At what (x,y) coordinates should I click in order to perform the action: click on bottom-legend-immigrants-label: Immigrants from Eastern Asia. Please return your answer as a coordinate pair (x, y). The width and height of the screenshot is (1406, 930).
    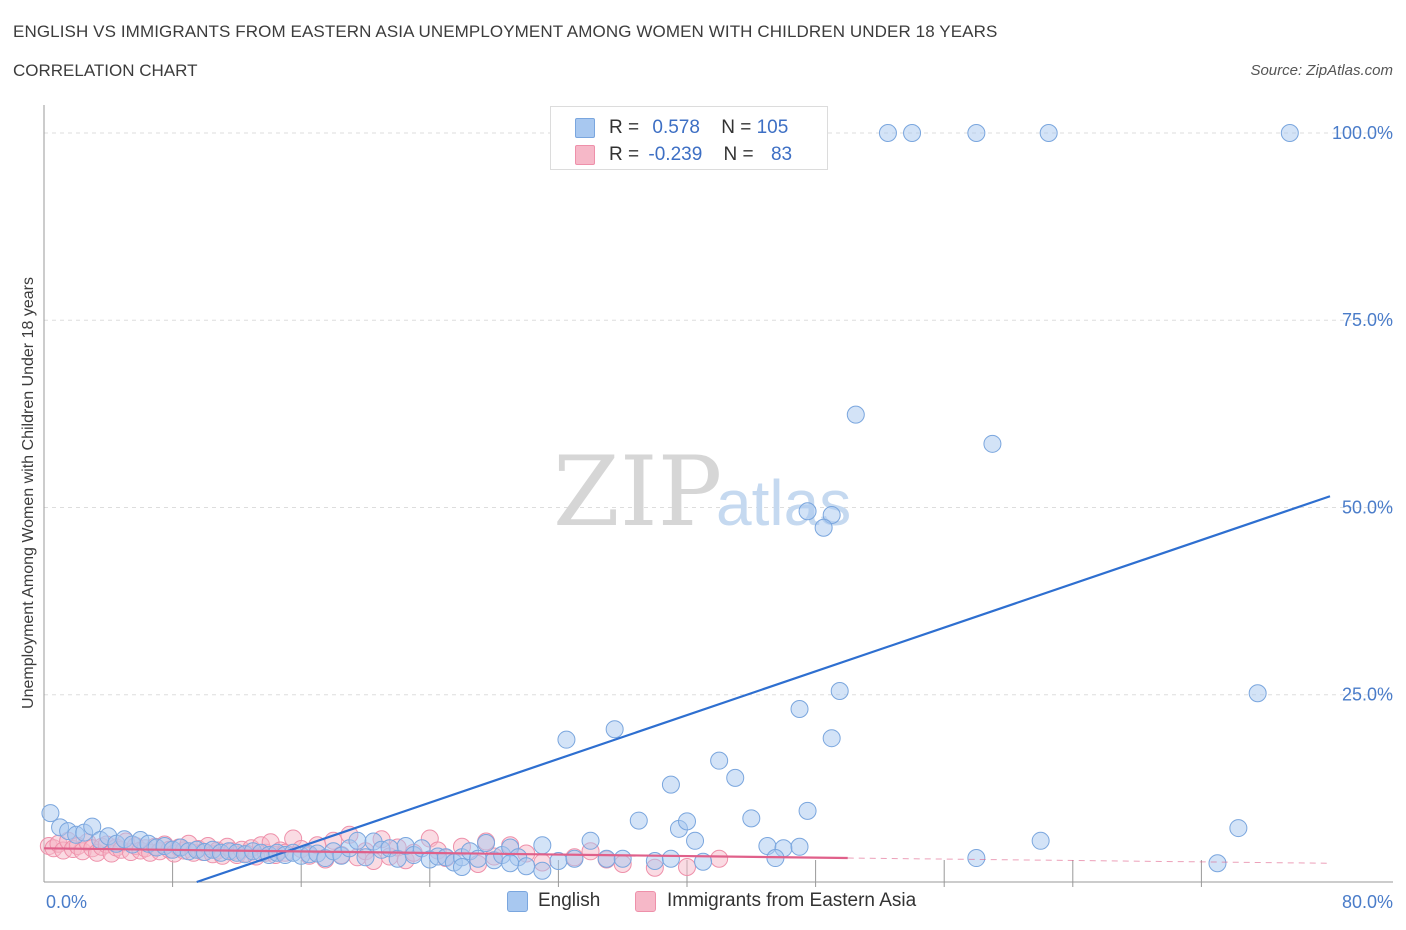
    Looking at the image, I should click on (792, 900).